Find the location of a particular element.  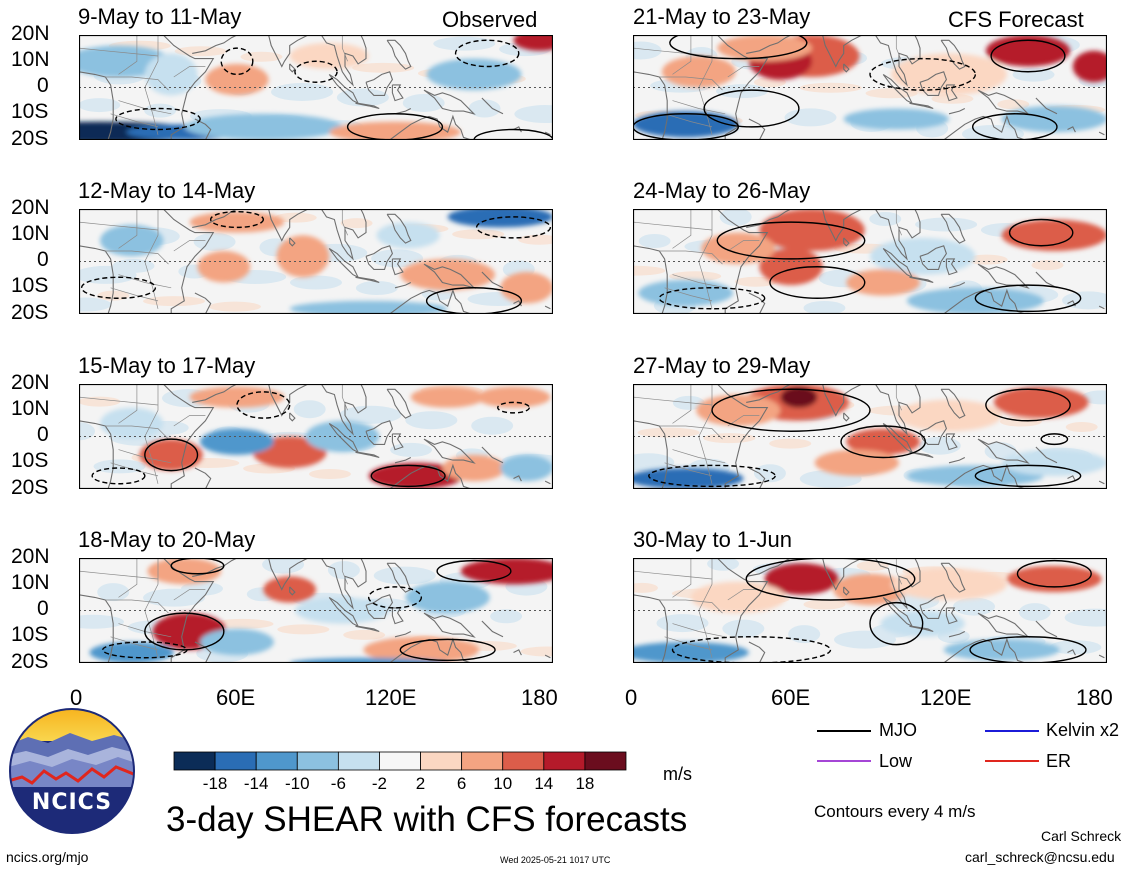

y-tick-row4-3: 10S is located at coordinates (30, 634).